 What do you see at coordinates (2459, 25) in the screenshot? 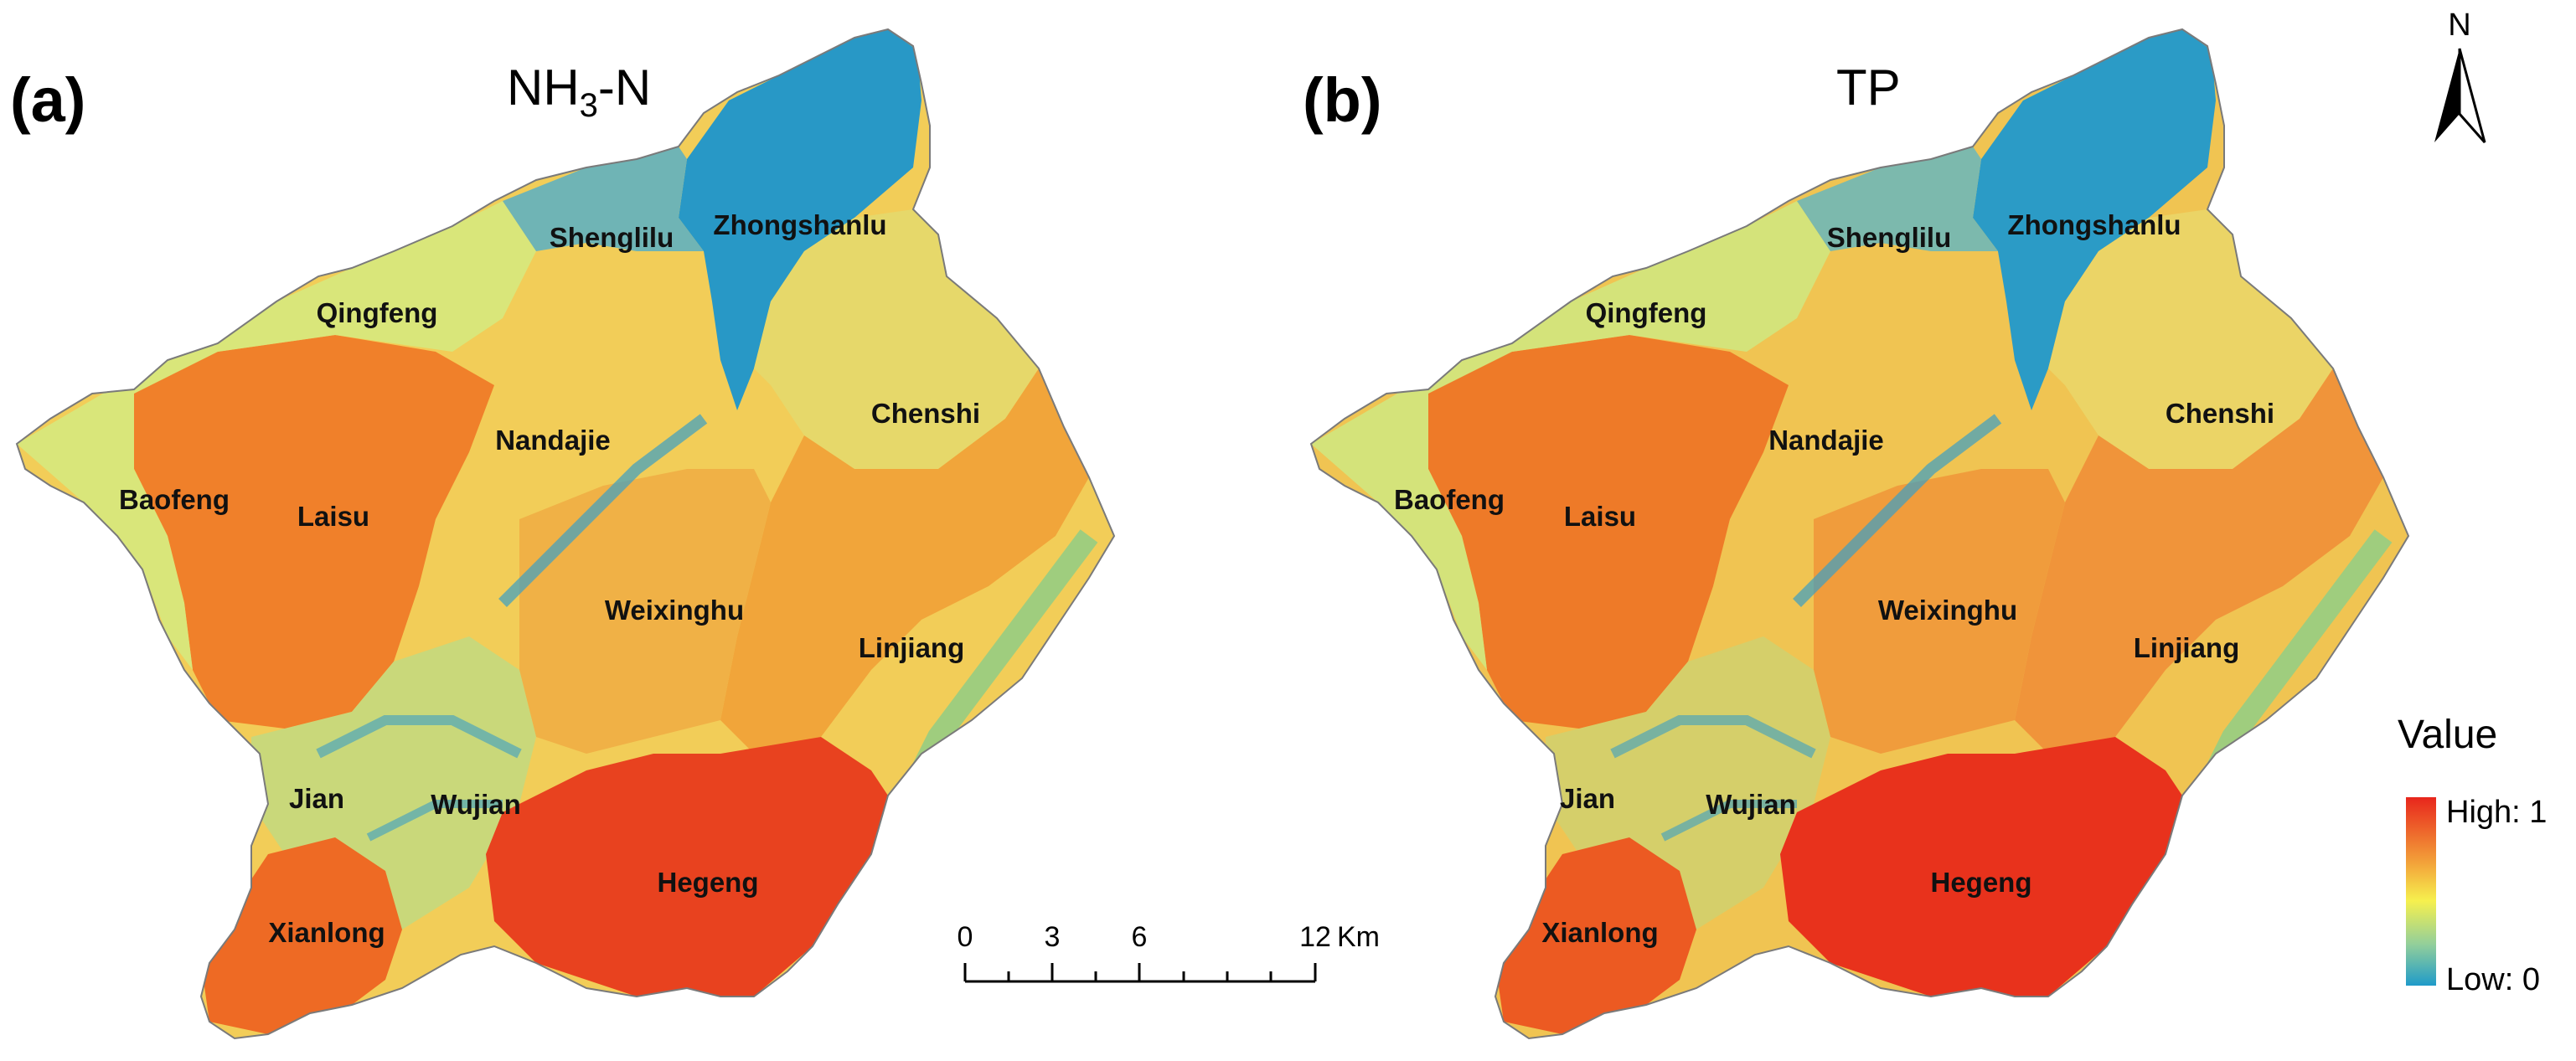
I see `north-label: N` at bounding box center [2459, 25].